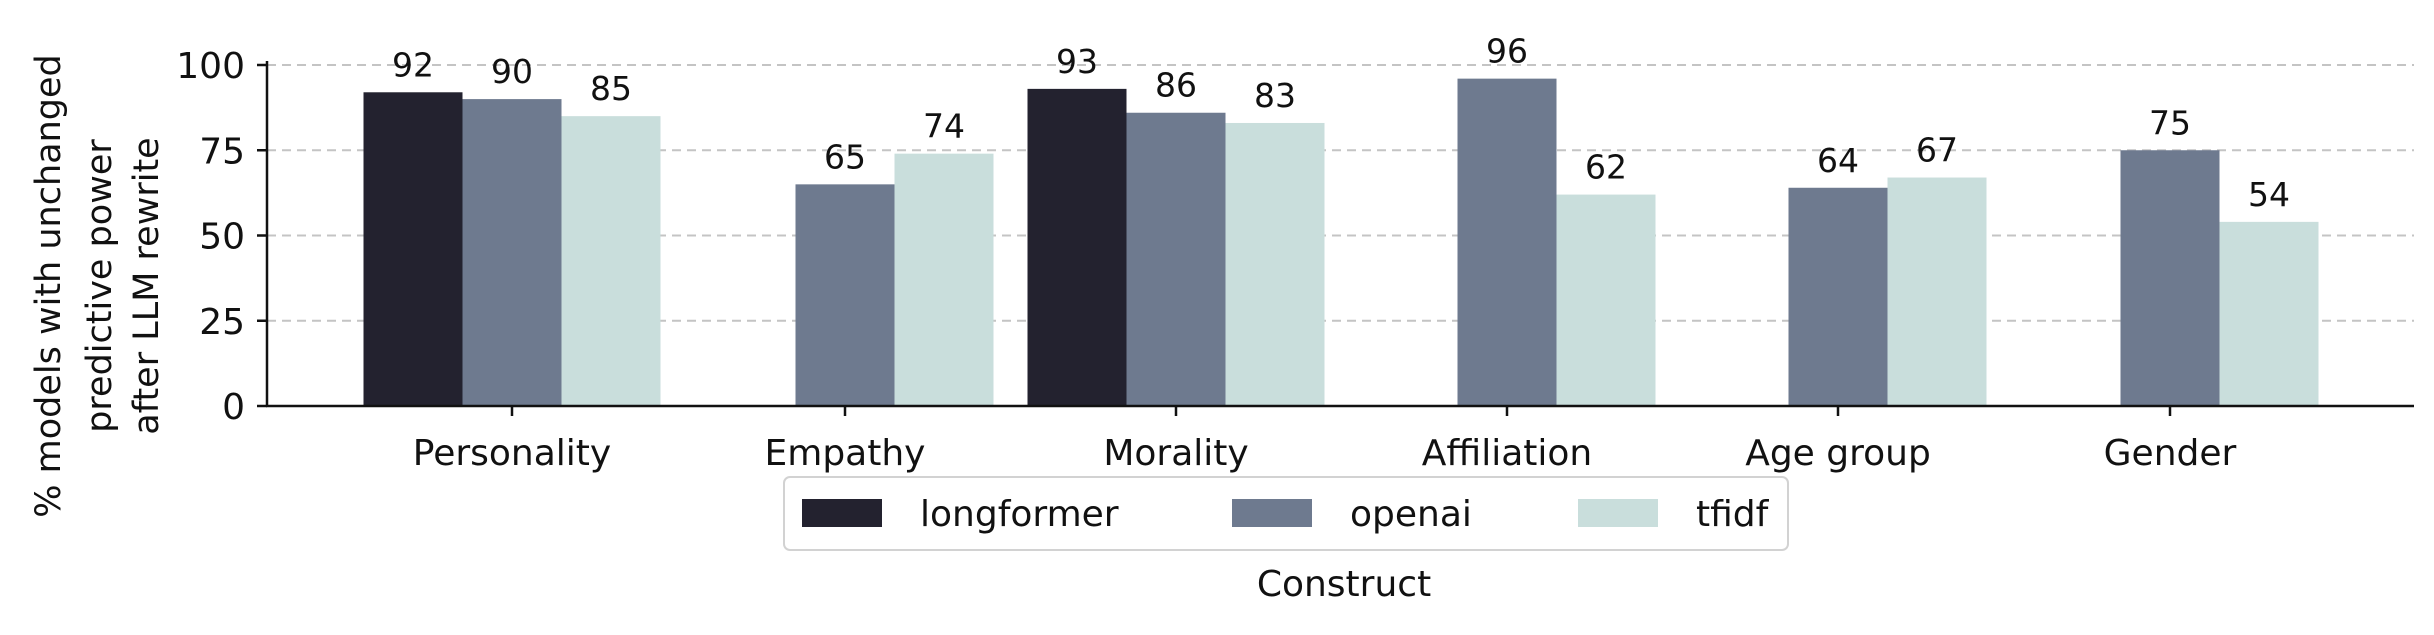 This screenshot has height=635, width=2434. I want to click on bar-empathy-openai, so click(845, 295).